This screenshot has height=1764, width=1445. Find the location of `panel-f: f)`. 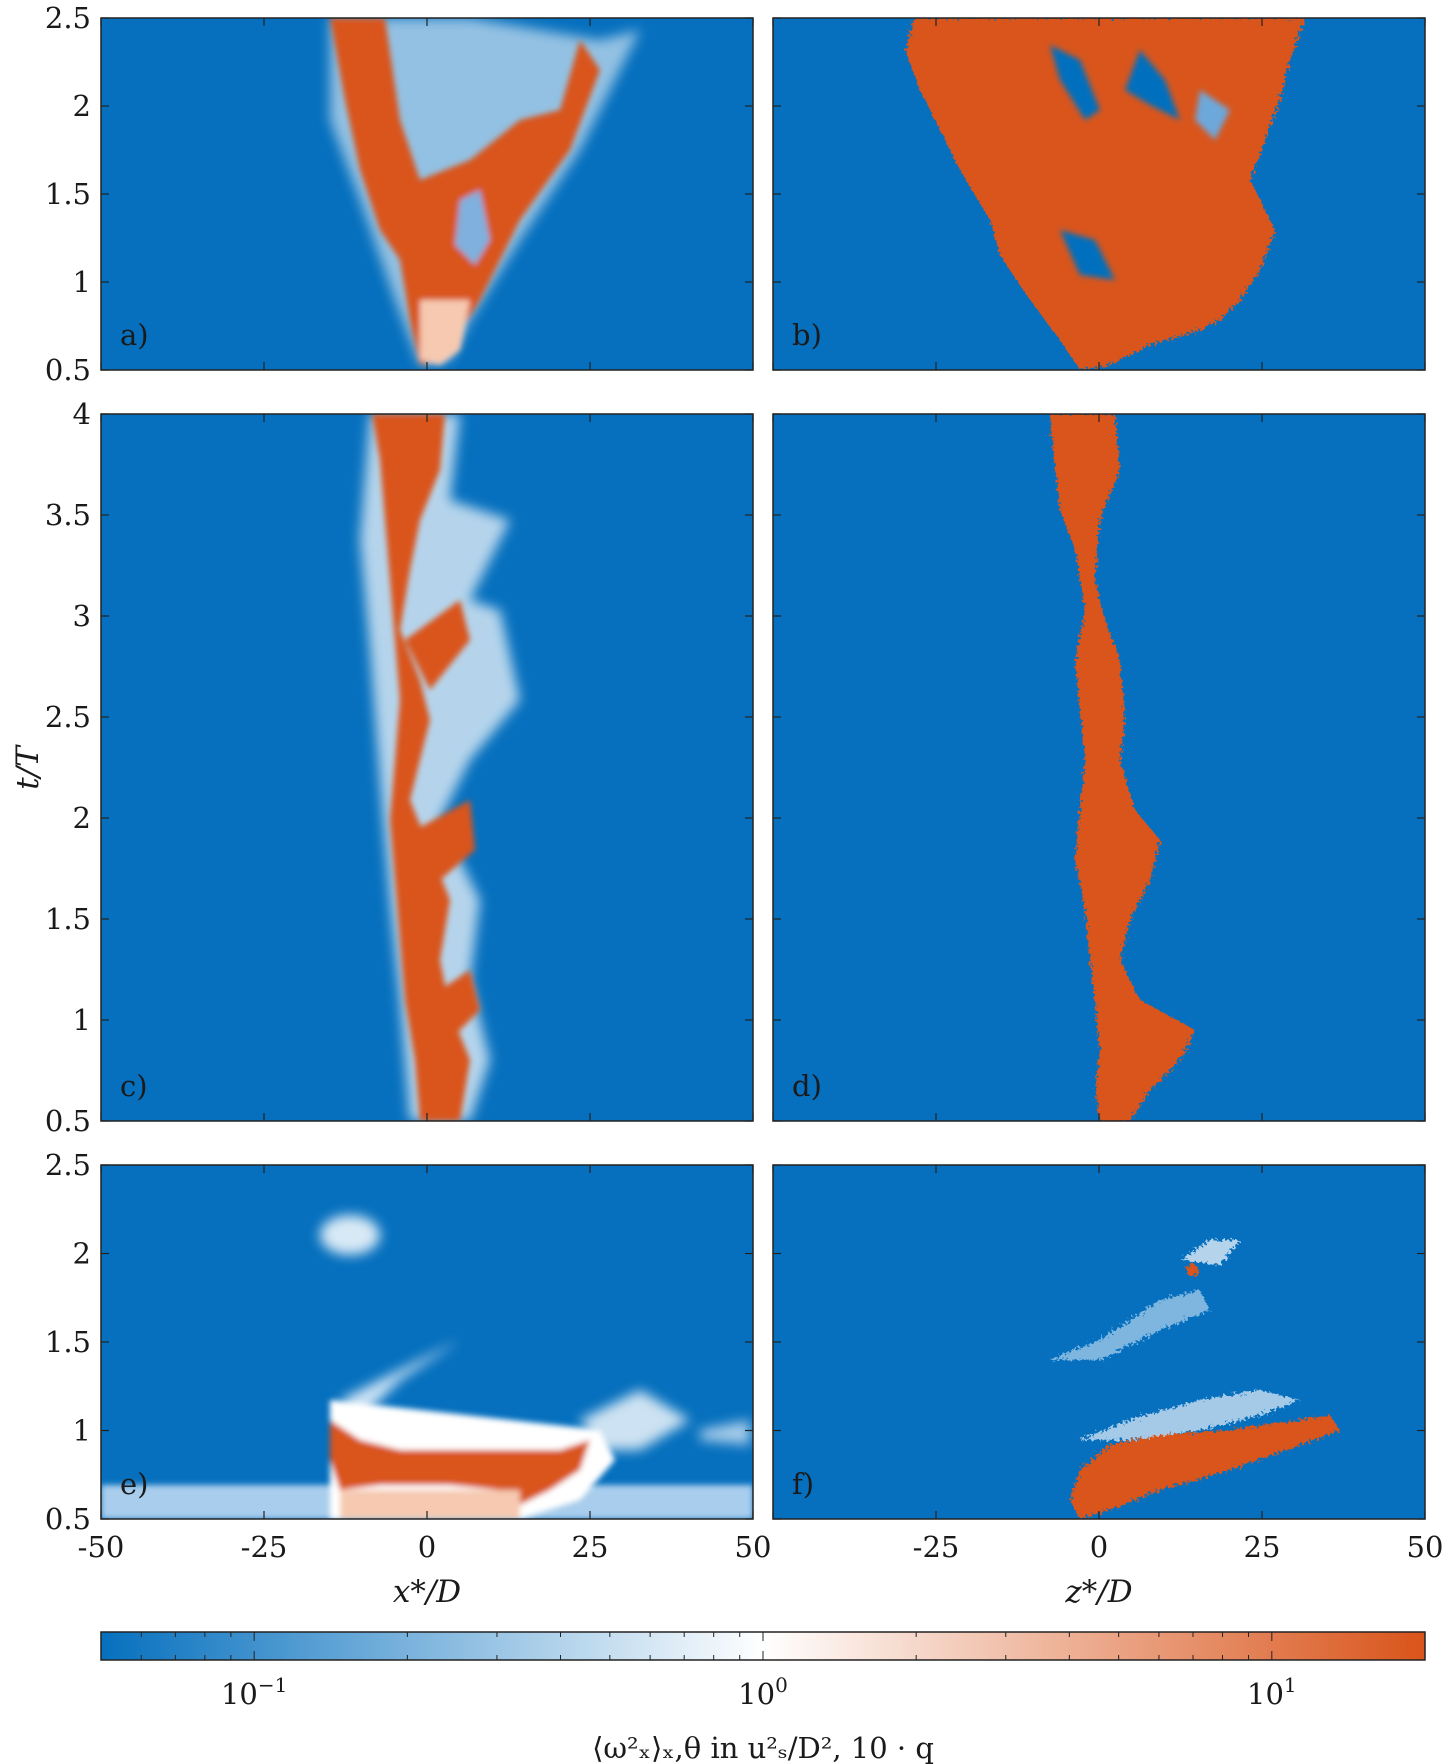

panel-f: f) is located at coordinates (1099, 1342).